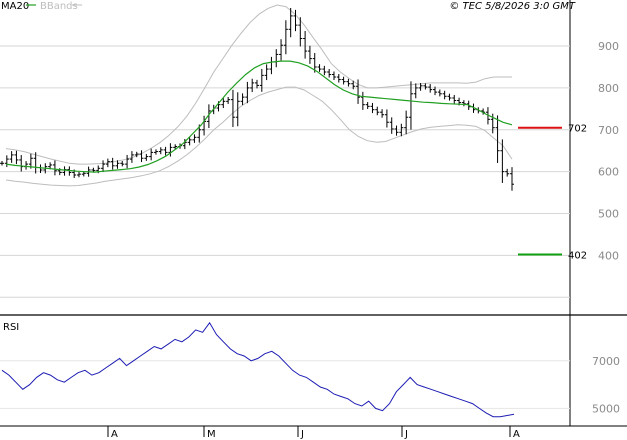 The image size is (627, 440). I want to click on rsi-label: RSI, so click(11, 327).